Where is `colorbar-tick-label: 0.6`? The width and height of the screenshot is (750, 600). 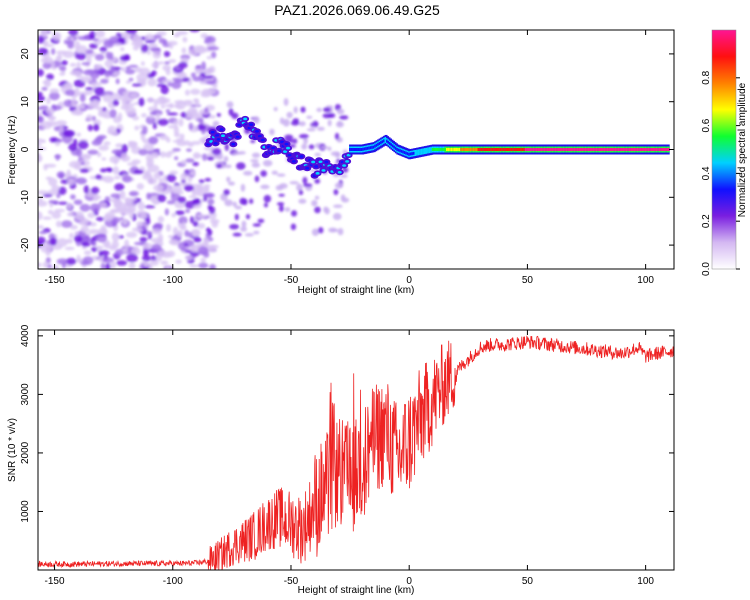
colorbar-tick-label: 0.6 is located at coordinates (706, 125).